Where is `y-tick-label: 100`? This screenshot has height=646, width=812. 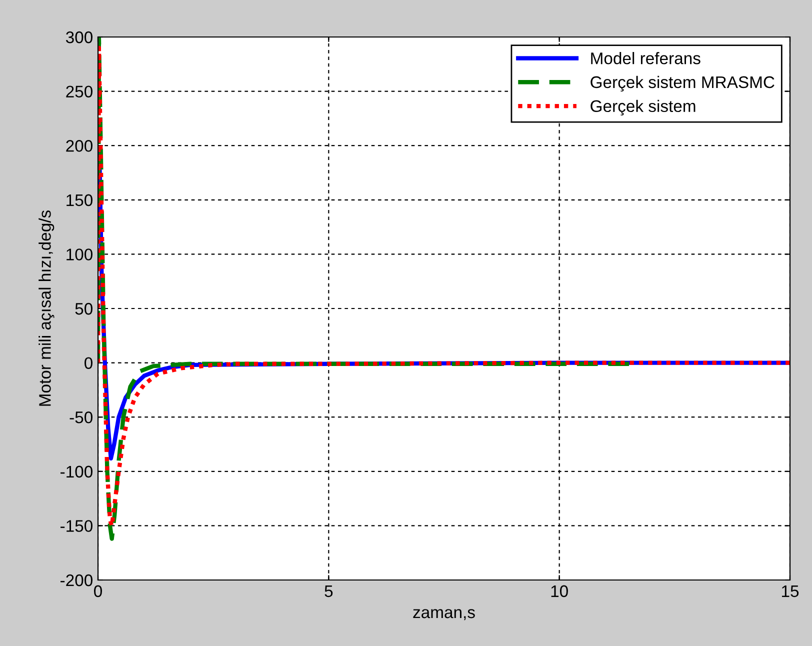 y-tick-label: 100 is located at coordinates (79, 254).